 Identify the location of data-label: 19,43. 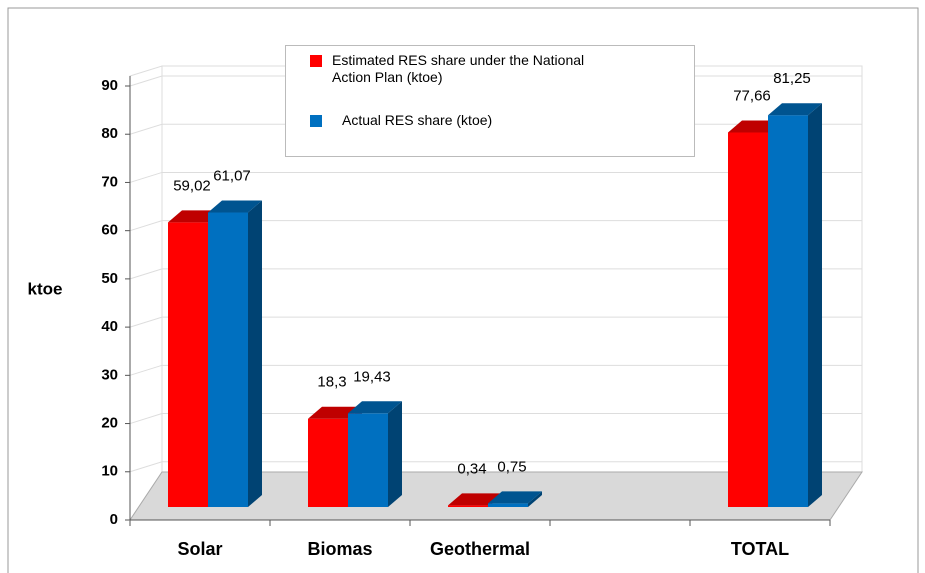
(372, 376).